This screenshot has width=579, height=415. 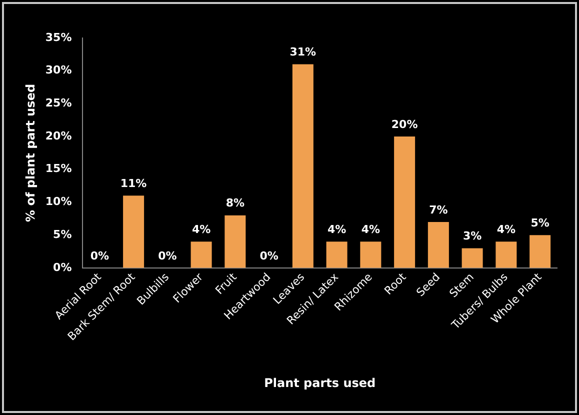 I want to click on y-tick-label: 30%, so click(x=58, y=70).